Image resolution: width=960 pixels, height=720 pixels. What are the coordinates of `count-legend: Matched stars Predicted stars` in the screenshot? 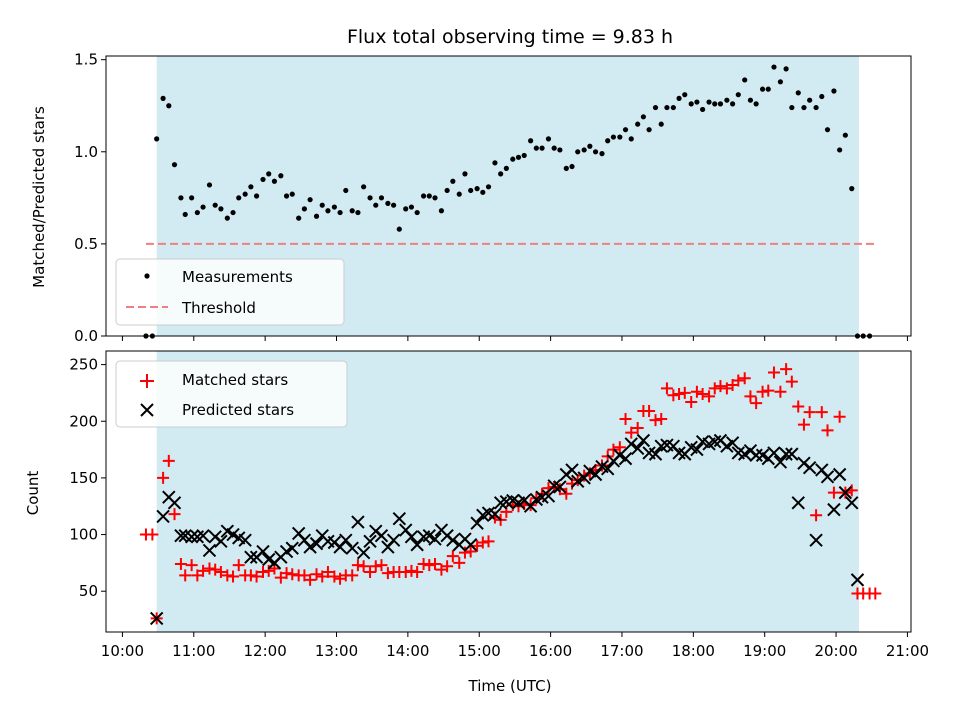 It's located at (231, 394).